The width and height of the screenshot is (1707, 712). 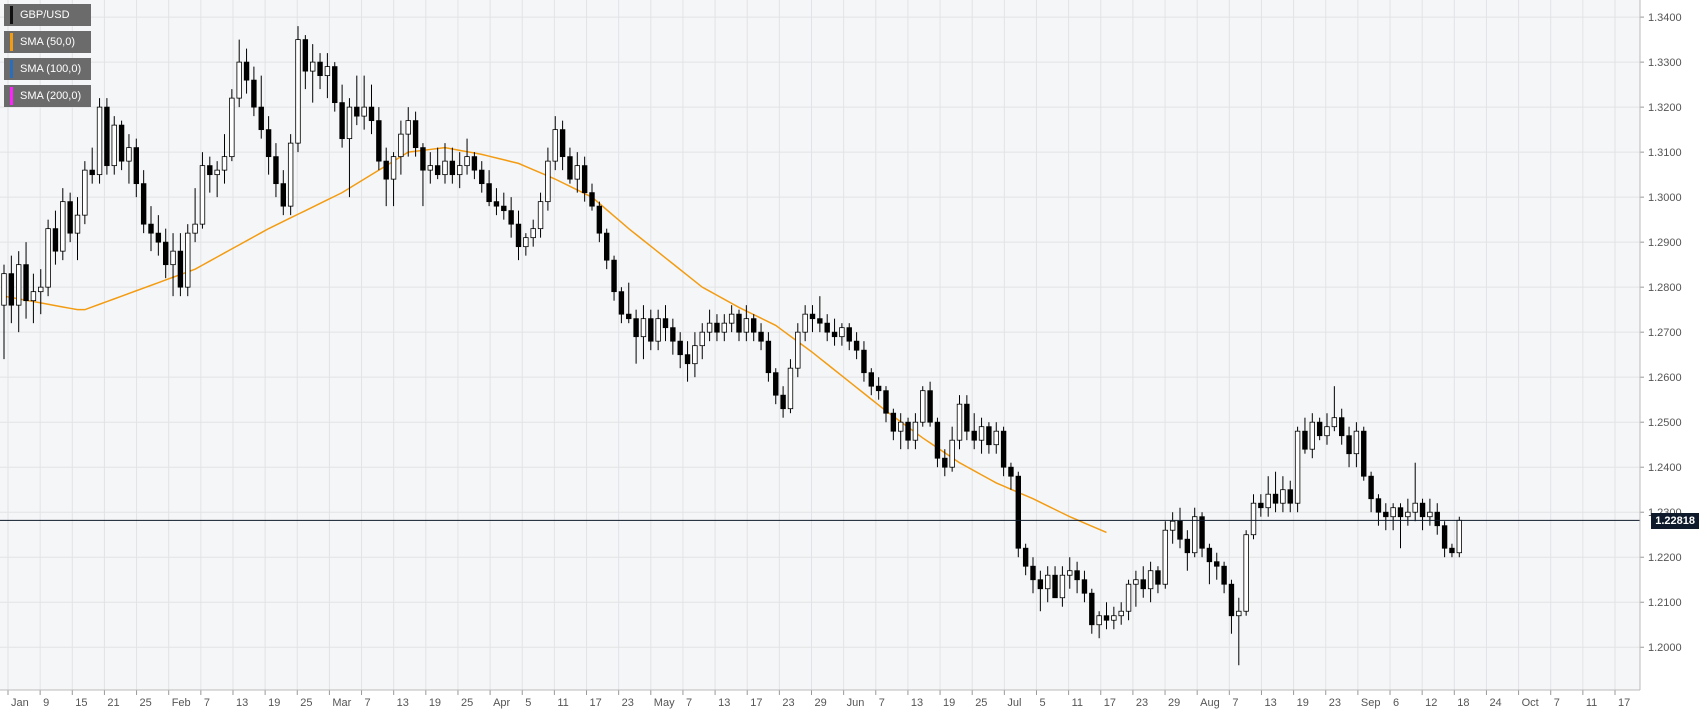 I want to click on x-tick-label: 6, so click(x=1396, y=703).